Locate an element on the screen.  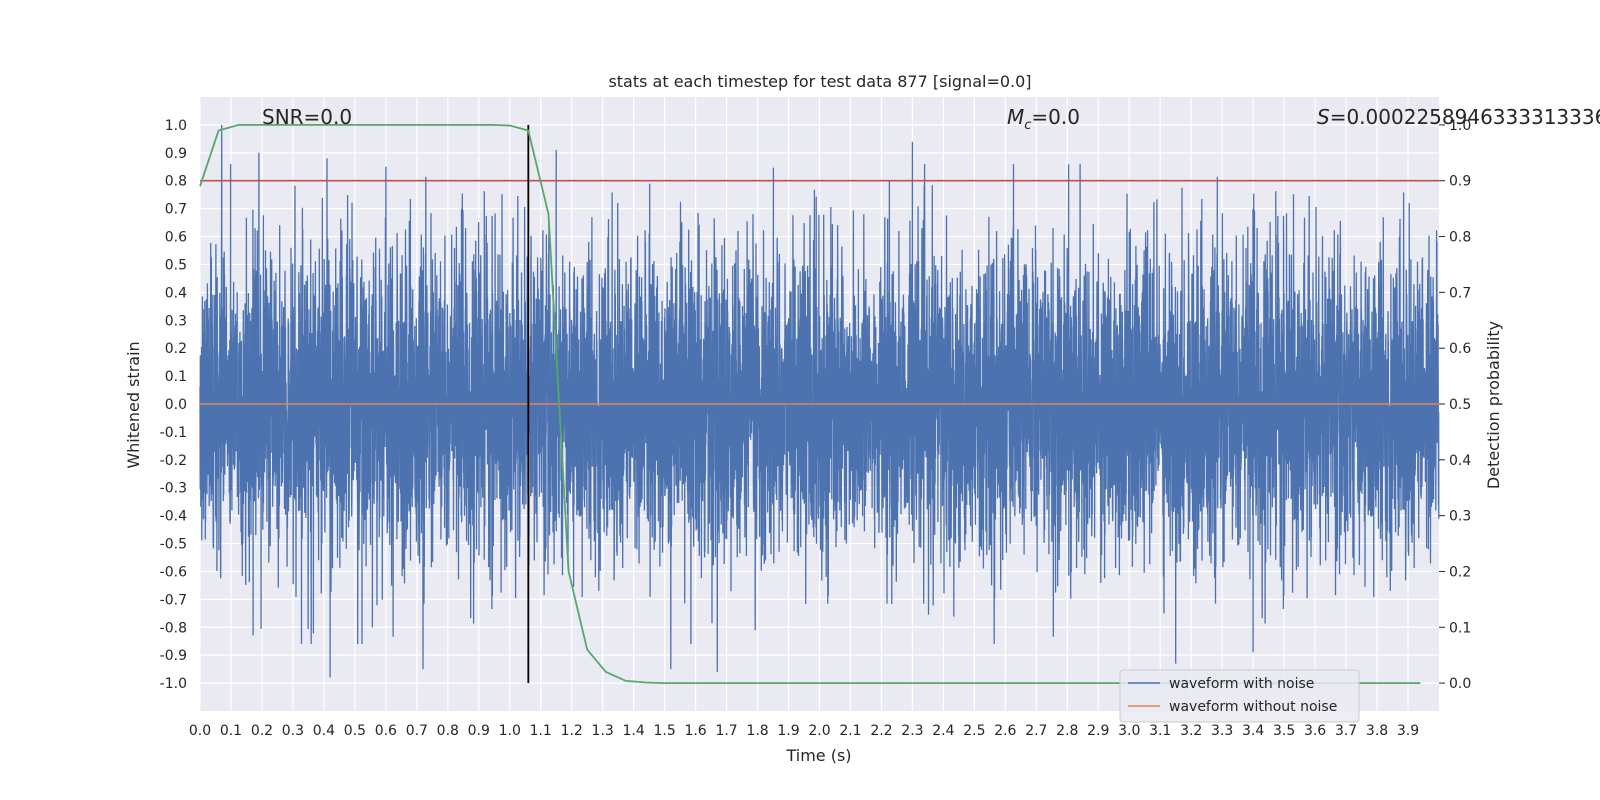
x-tick-label: 2.6 is located at coordinates (1005, 731).